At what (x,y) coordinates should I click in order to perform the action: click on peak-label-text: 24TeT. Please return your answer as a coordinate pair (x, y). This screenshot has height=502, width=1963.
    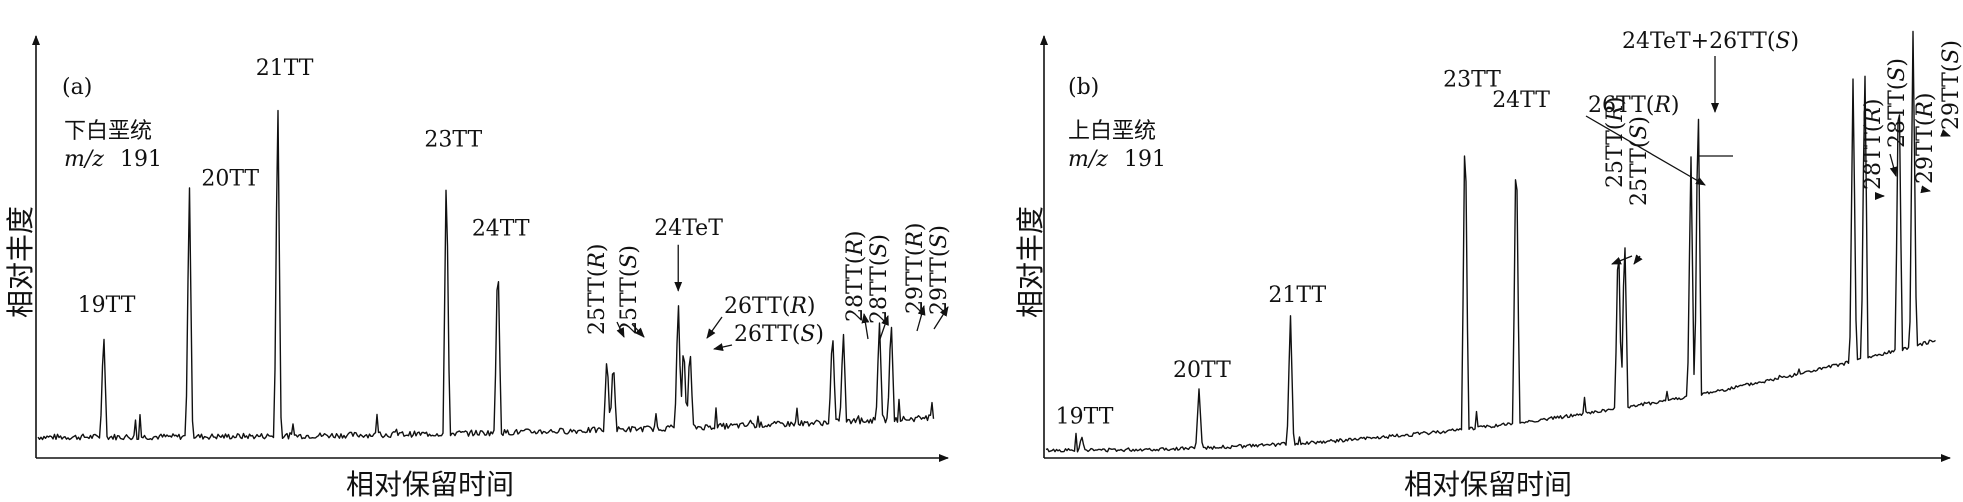
    Looking at the image, I should click on (688, 228).